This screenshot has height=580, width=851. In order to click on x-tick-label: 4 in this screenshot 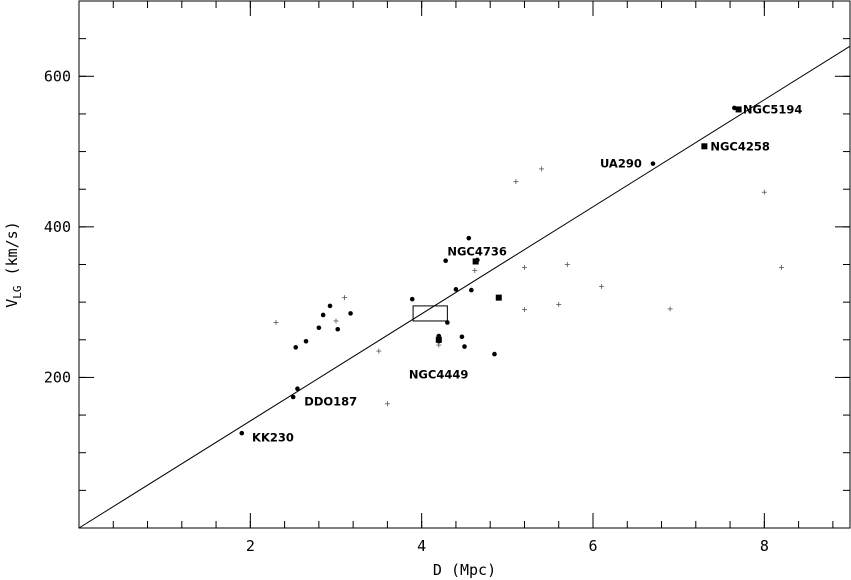, I will do `click(421, 546)`.